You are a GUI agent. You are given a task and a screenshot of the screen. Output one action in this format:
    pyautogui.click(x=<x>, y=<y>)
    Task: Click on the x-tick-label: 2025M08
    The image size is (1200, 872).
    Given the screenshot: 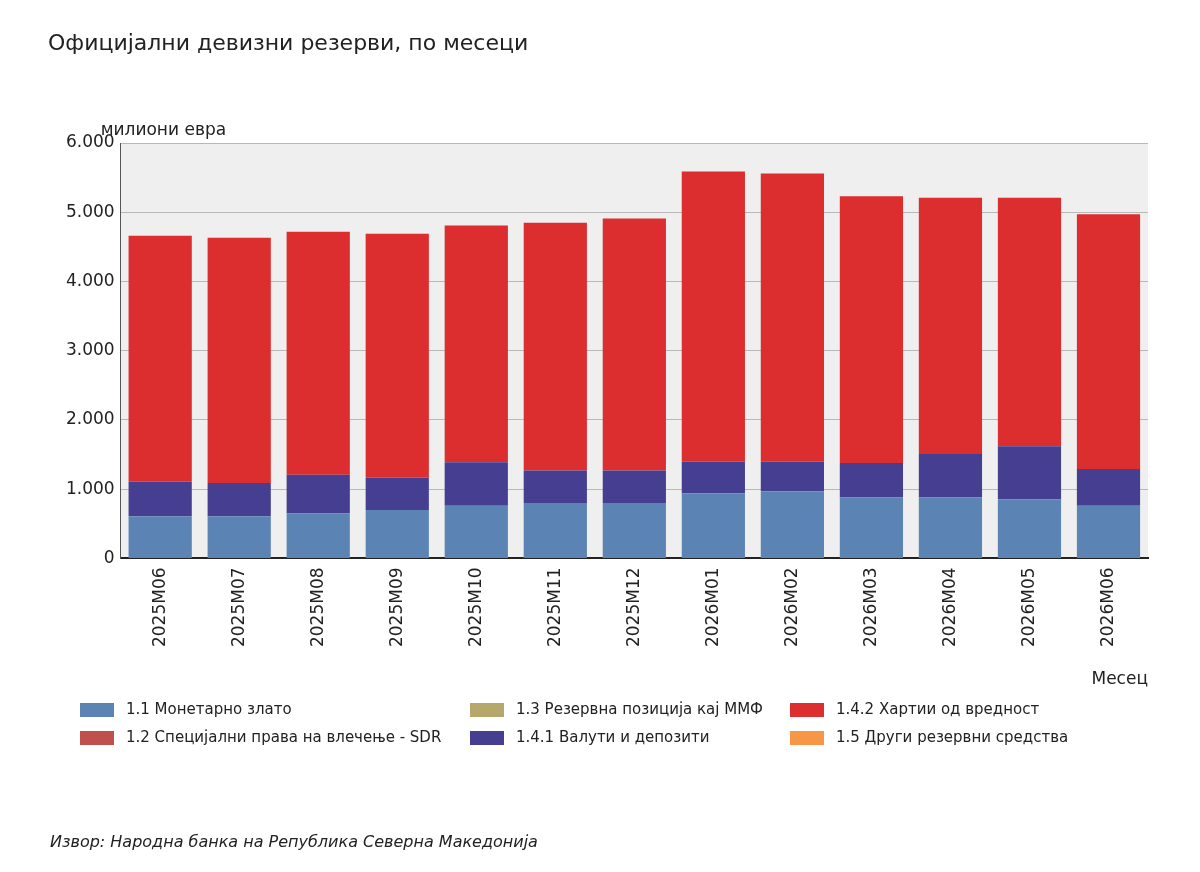 What is the action you would take?
    pyautogui.click(x=316, y=607)
    